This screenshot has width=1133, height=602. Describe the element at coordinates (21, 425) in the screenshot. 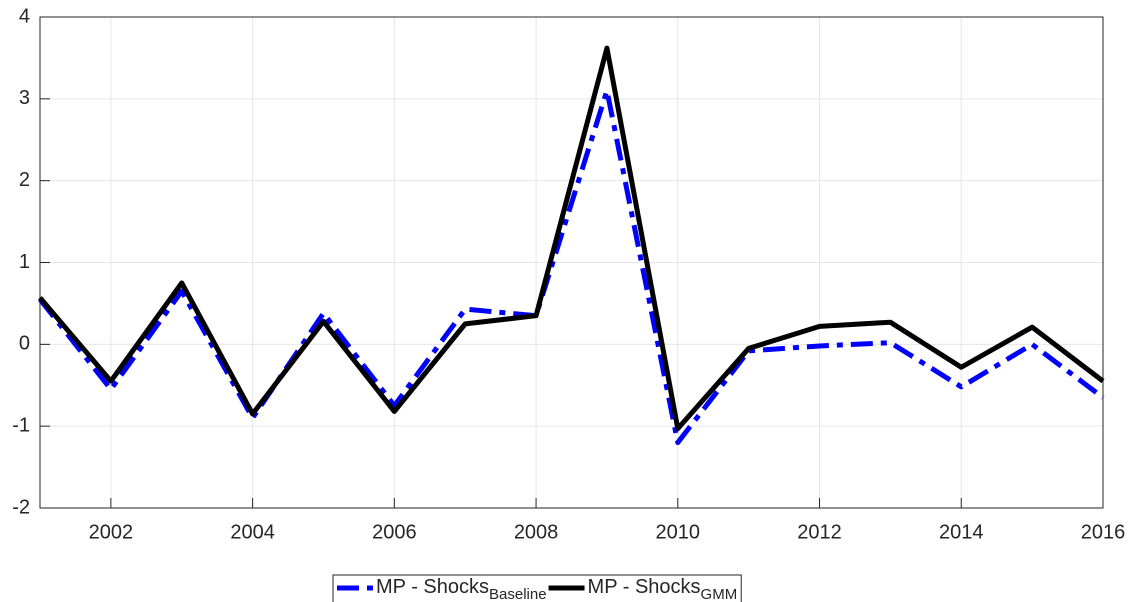

I see `y-tick-label: -1` at that location.